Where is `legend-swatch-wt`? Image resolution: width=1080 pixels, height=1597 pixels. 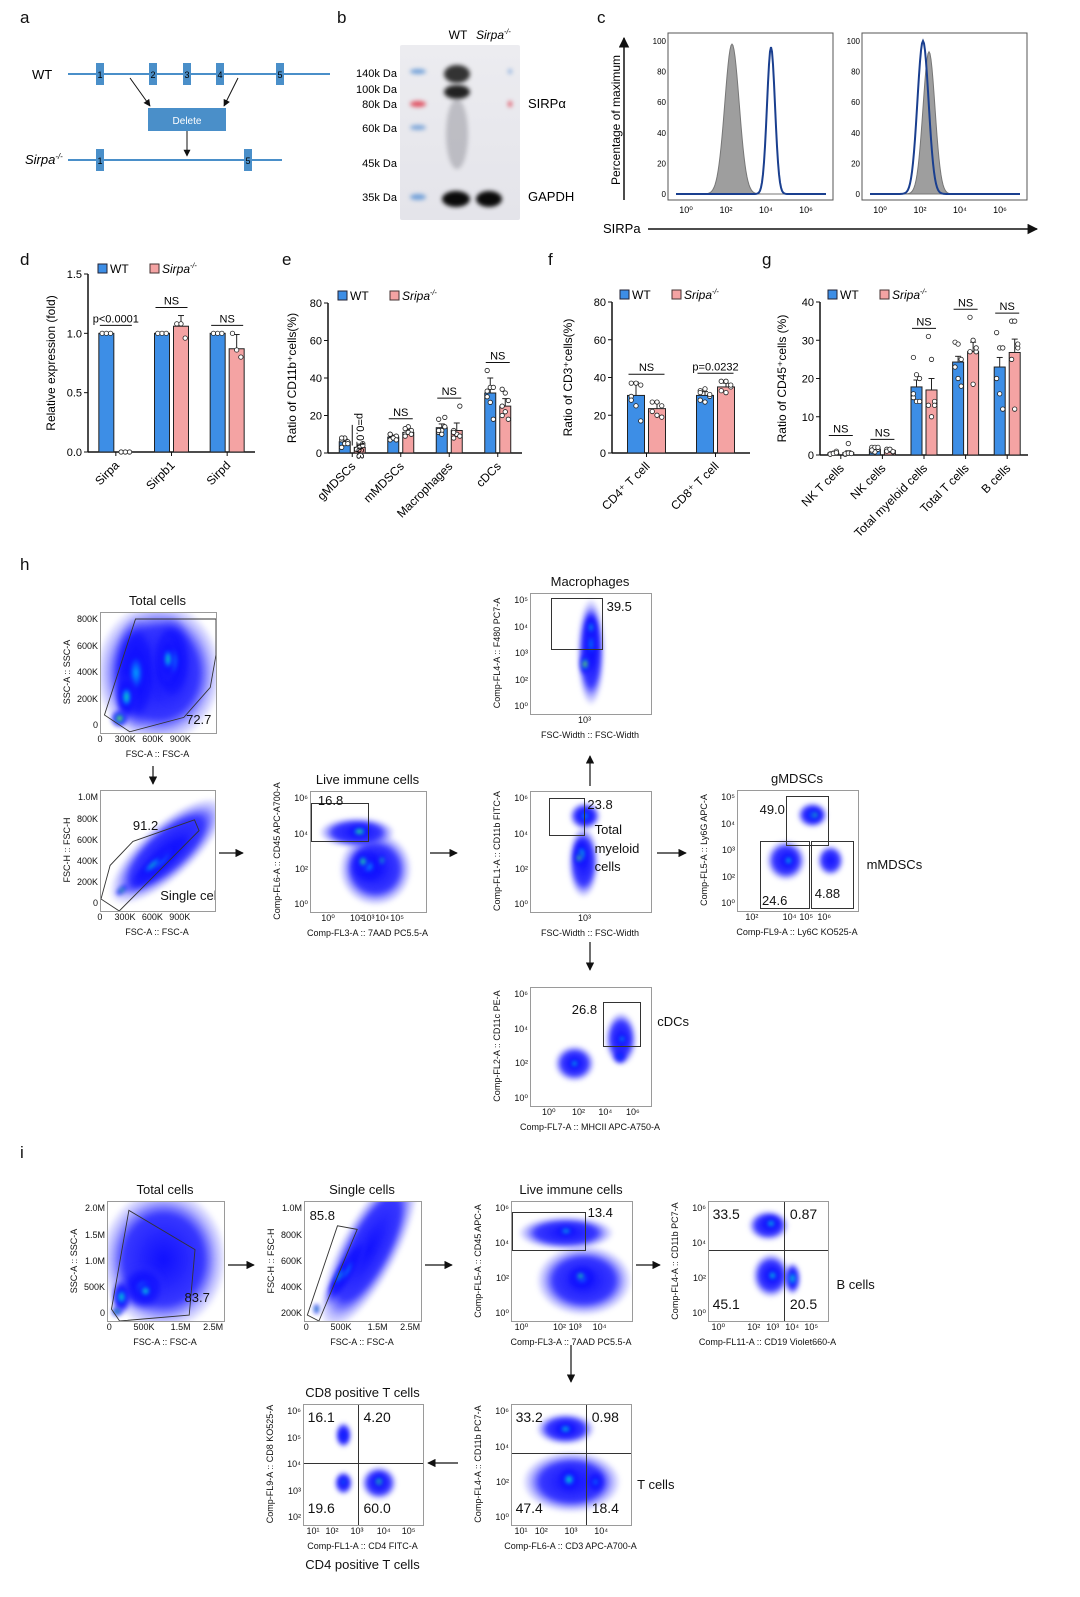 legend-swatch-wt is located at coordinates (624, 294).